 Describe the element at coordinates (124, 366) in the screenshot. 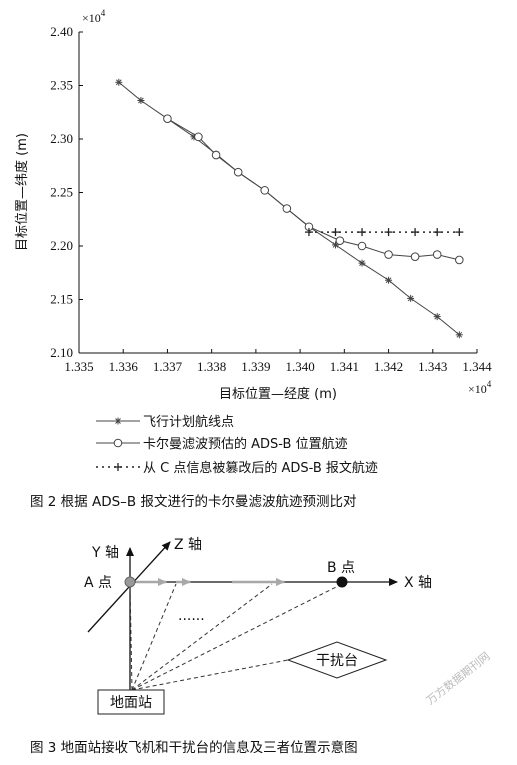

I see `x-tick-label: 1.336` at that location.